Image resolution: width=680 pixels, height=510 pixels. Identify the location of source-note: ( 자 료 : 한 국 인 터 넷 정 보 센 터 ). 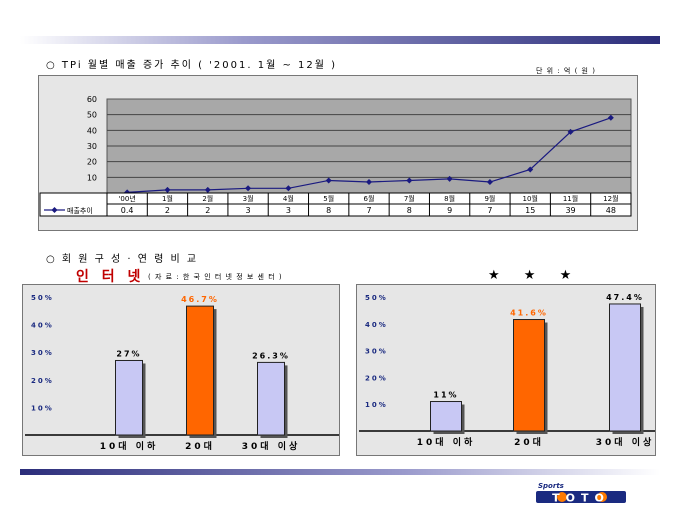
(215, 277).